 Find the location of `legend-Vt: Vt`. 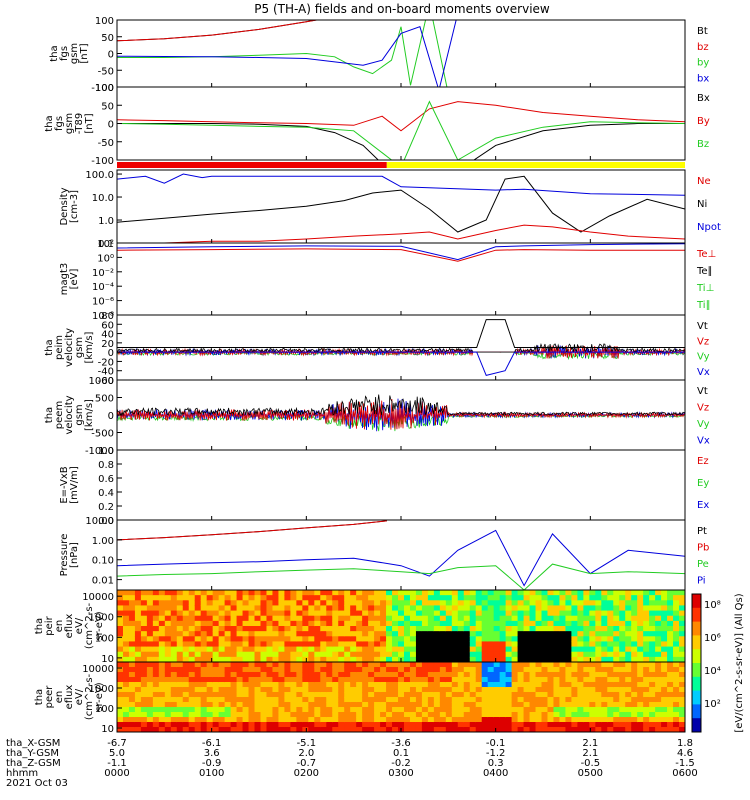

legend-Vt: Vt is located at coordinates (702, 391).